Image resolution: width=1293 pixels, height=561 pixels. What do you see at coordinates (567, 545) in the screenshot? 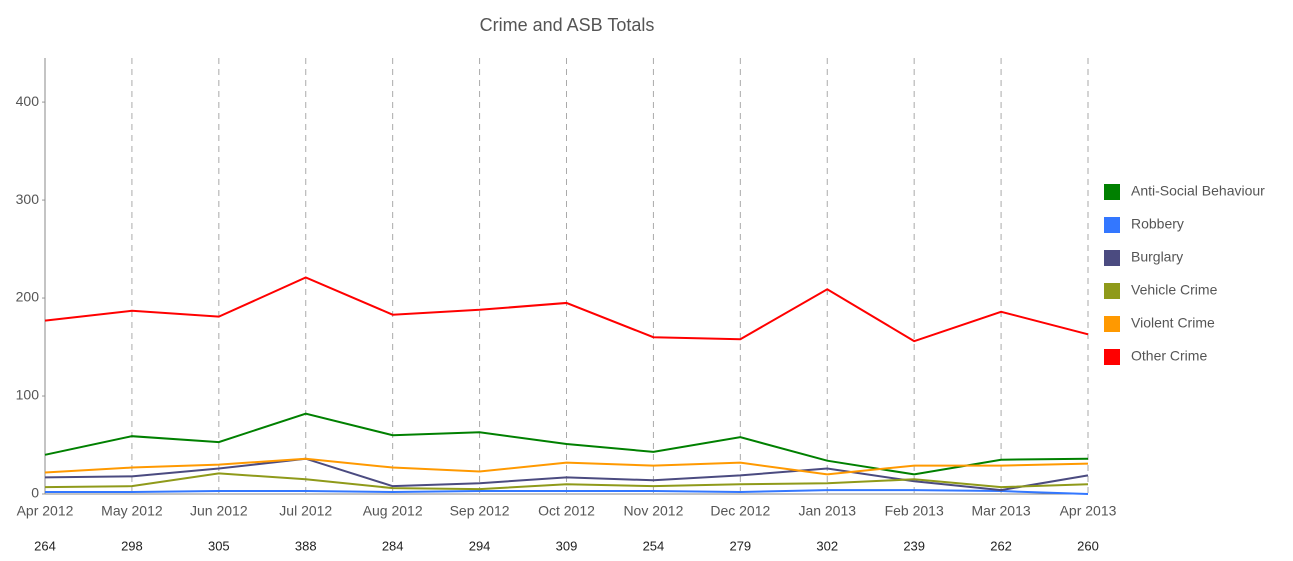
I see `total-label: 309` at bounding box center [567, 545].